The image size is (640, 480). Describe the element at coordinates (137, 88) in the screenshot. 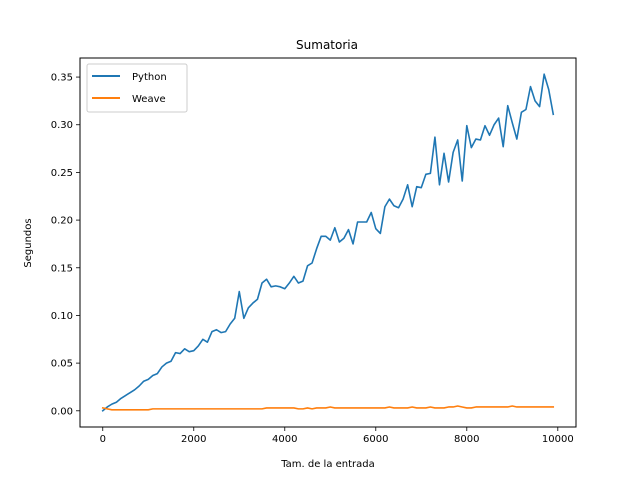

I see `legend: Python Weave` at that location.